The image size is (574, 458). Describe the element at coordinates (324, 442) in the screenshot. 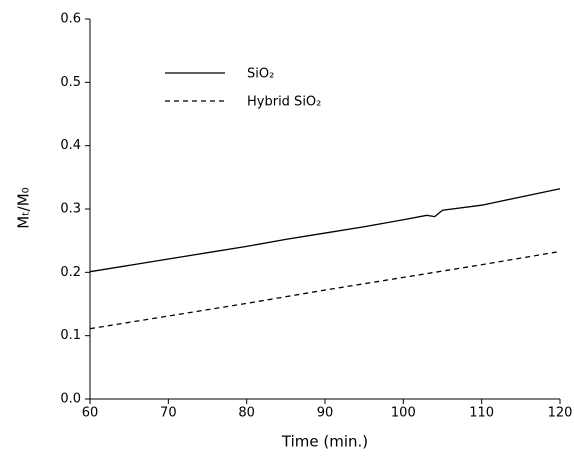

I see `x-axis-title: Time (min.)` at that location.